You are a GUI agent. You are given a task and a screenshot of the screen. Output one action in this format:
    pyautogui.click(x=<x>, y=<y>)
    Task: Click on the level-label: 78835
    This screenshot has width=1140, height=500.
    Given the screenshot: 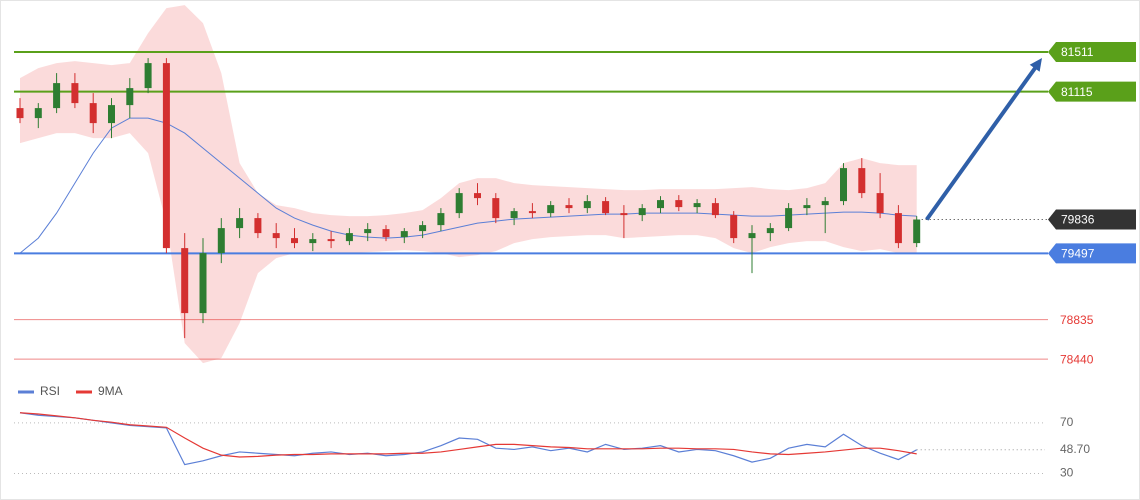 What is the action you would take?
    pyautogui.click(x=1077, y=320)
    